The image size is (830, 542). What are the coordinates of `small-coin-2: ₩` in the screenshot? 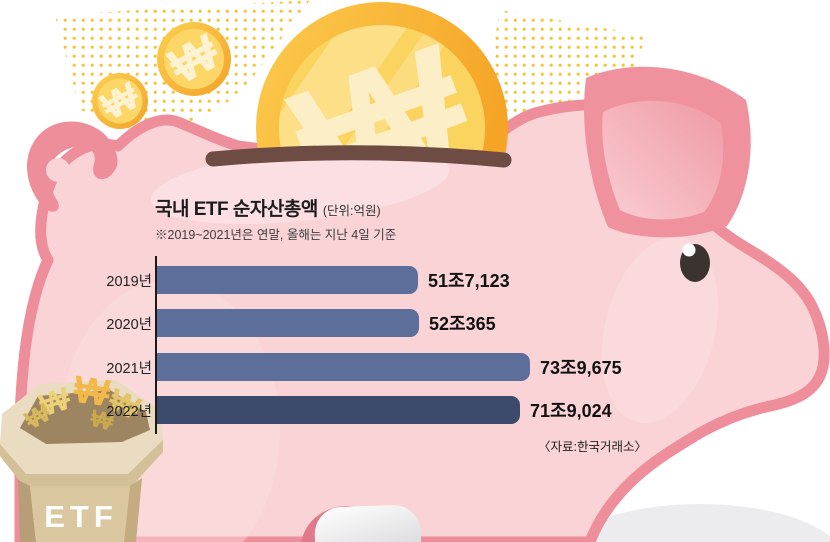 It's located at (194, 59).